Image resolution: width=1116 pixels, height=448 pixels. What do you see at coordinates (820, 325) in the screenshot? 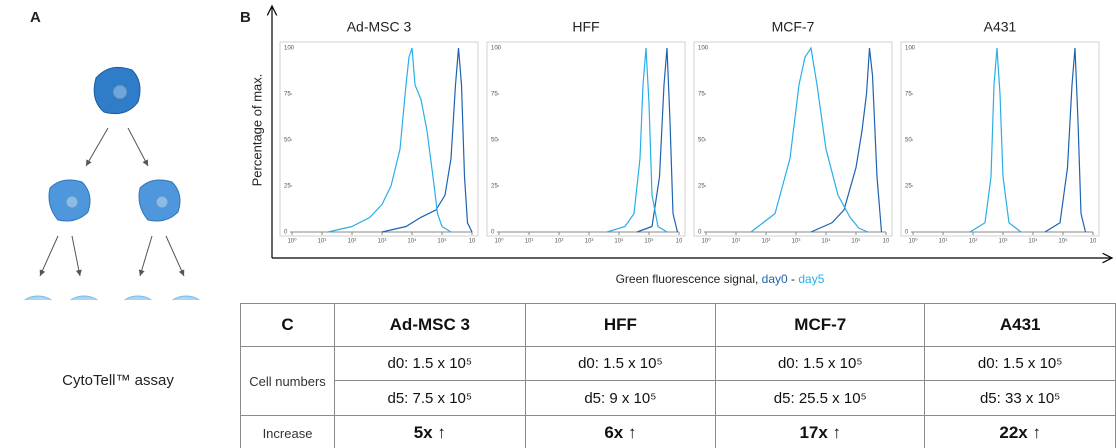
I see `header-cell: MCF-7` at bounding box center [820, 325].